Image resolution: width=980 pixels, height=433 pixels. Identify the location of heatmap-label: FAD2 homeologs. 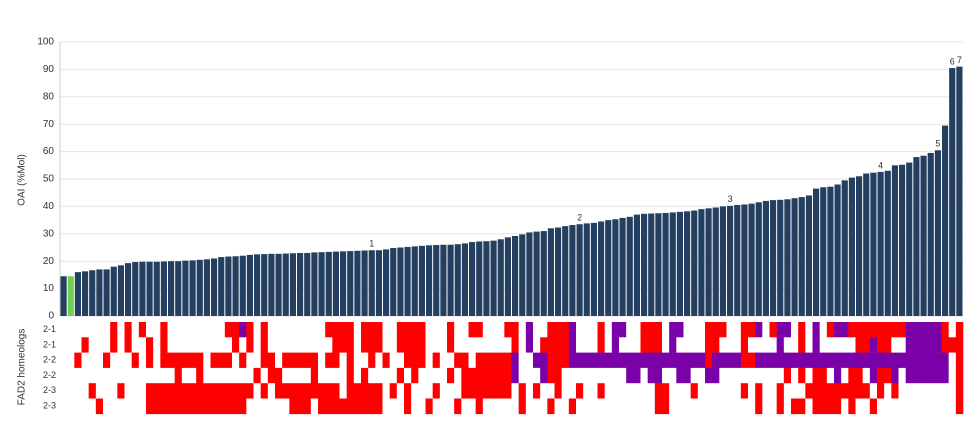
(22, 367).